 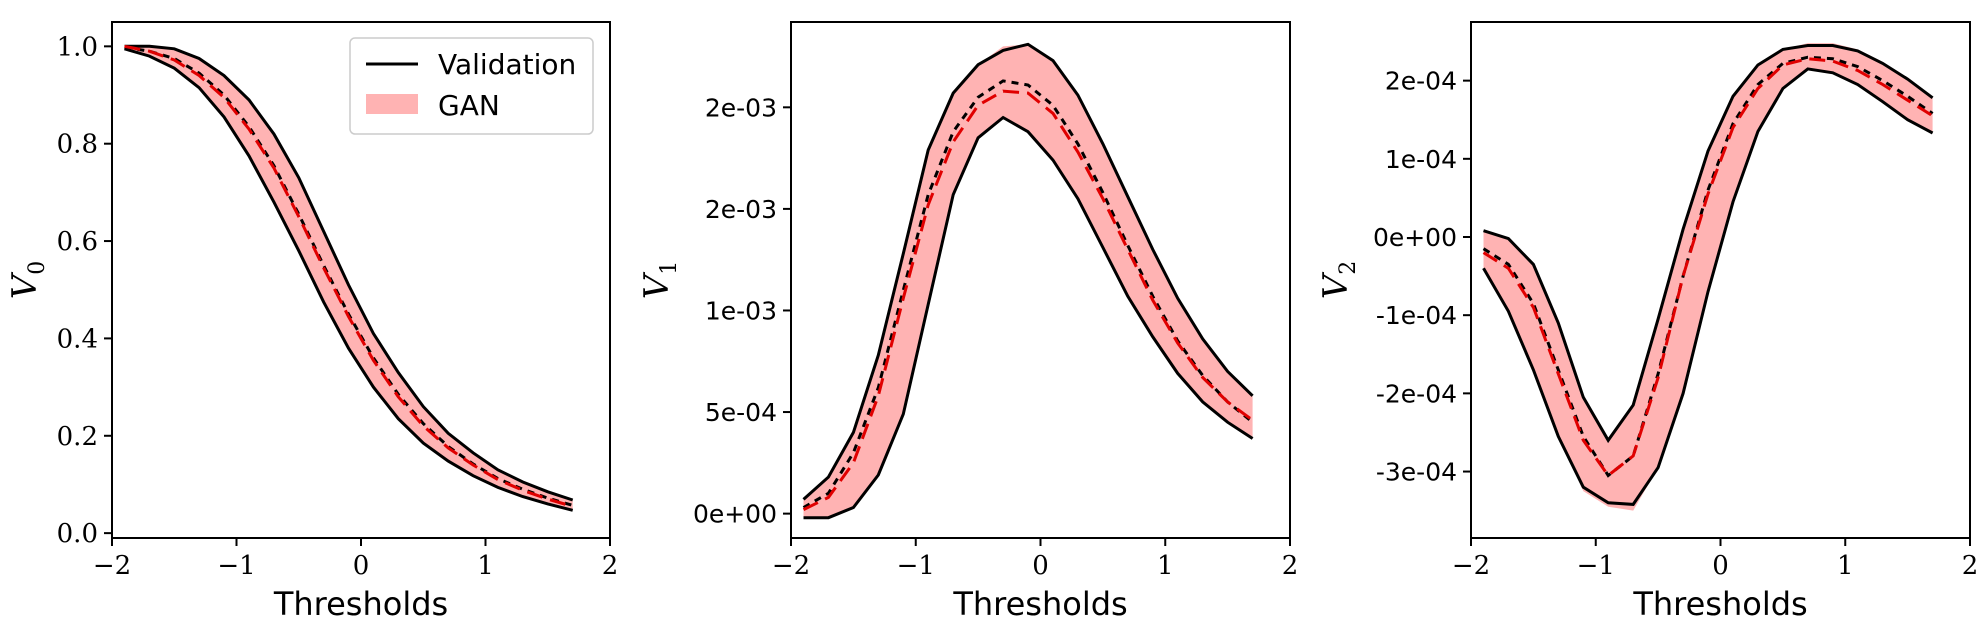 I want to click on y-tick-label: -3e-04, so click(x=1416, y=472).